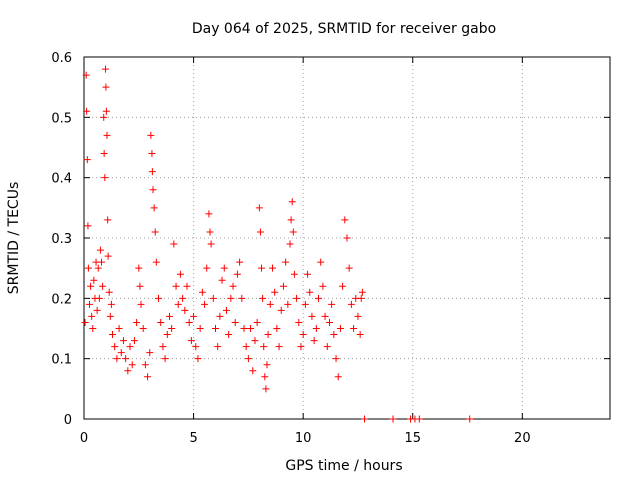  I want to click on x-tick-label: 5, so click(193, 438).